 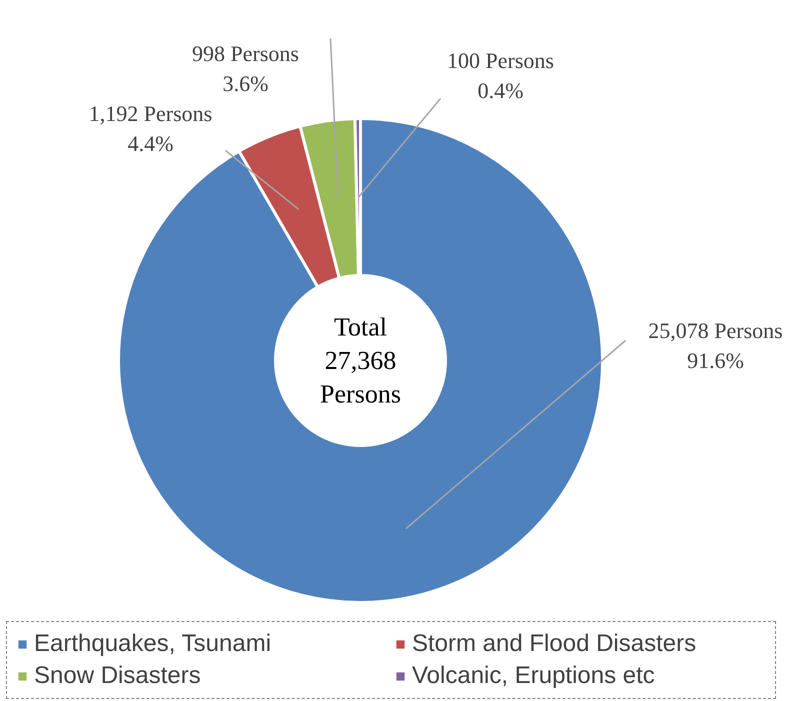 I want to click on data-label: 998 Persons 3.6%, so click(x=245, y=68).